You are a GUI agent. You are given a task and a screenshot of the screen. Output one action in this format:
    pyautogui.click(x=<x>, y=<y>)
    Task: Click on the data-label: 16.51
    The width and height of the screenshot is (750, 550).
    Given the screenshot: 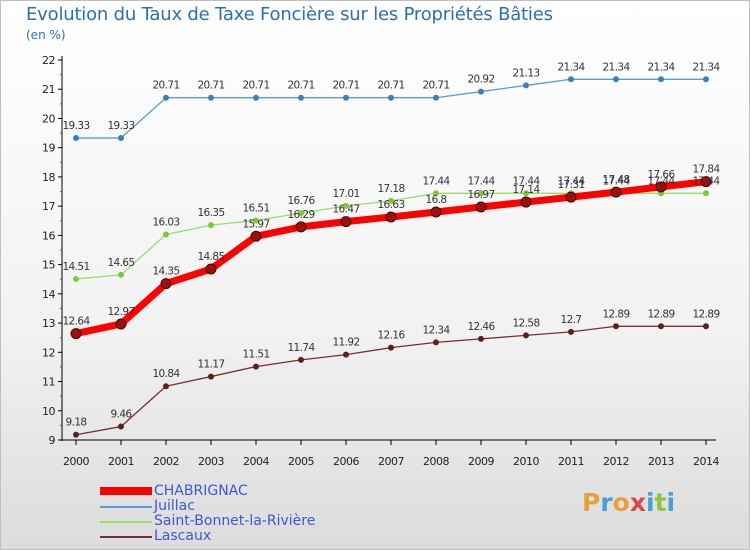 What is the action you would take?
    pyautogui.click(x=255, y=208)
    